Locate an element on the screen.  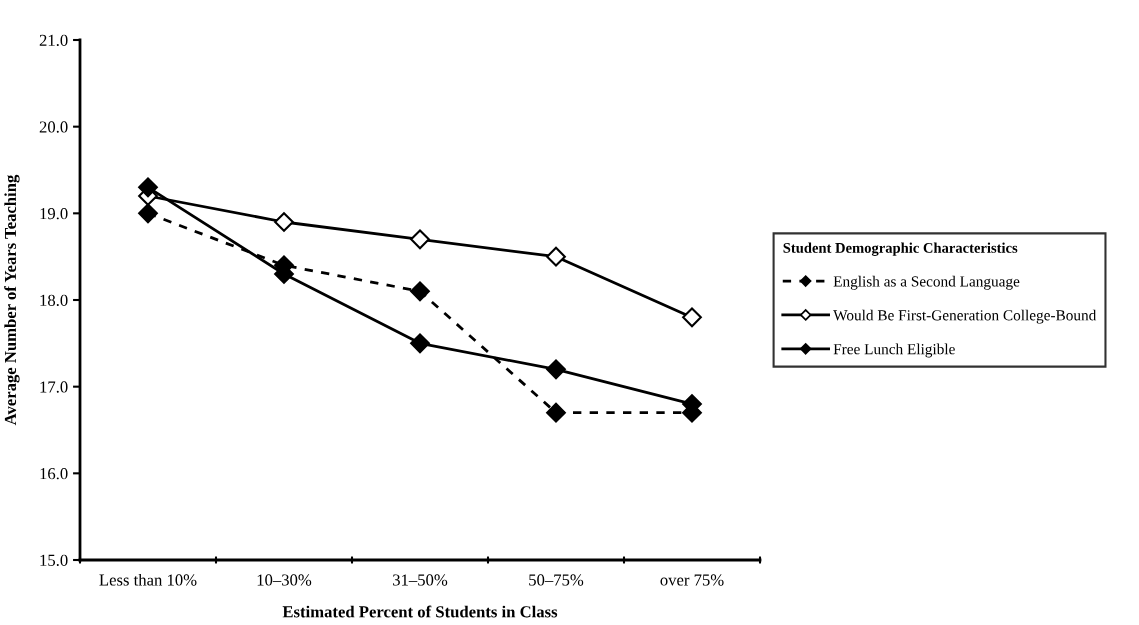
legend-title: Student Demographic Characteristics is located at coordinates (900, 249).